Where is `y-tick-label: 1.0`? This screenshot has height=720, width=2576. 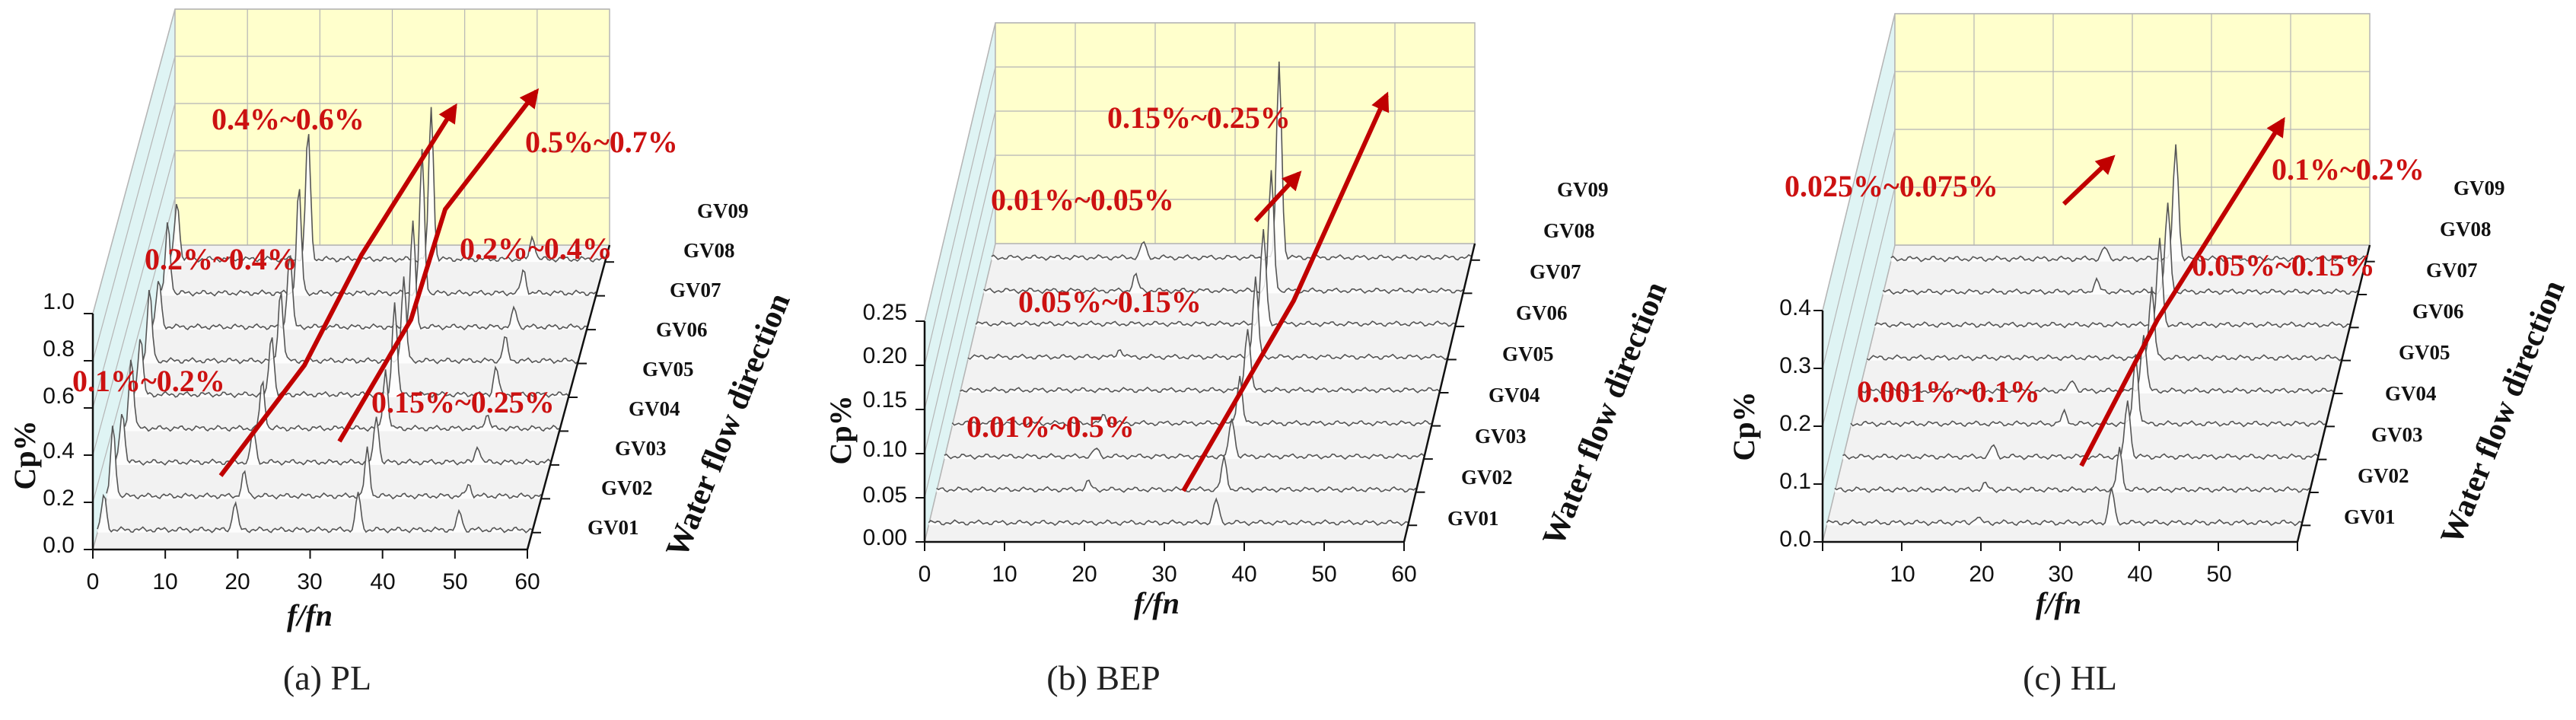 y-tick-label: 1.0 is located at coordinates (59, 301).